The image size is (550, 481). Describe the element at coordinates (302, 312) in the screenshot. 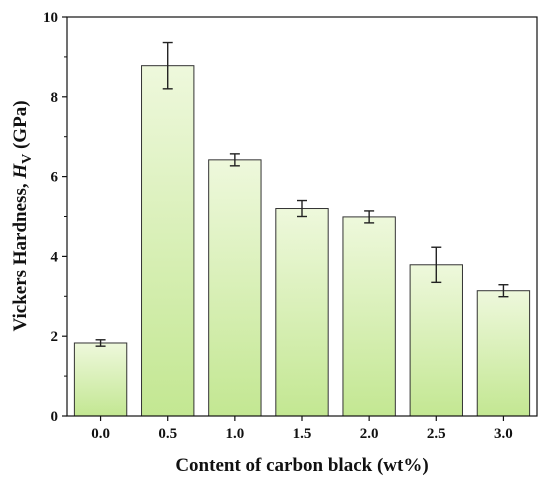

I see `bar-1.5` at that location.